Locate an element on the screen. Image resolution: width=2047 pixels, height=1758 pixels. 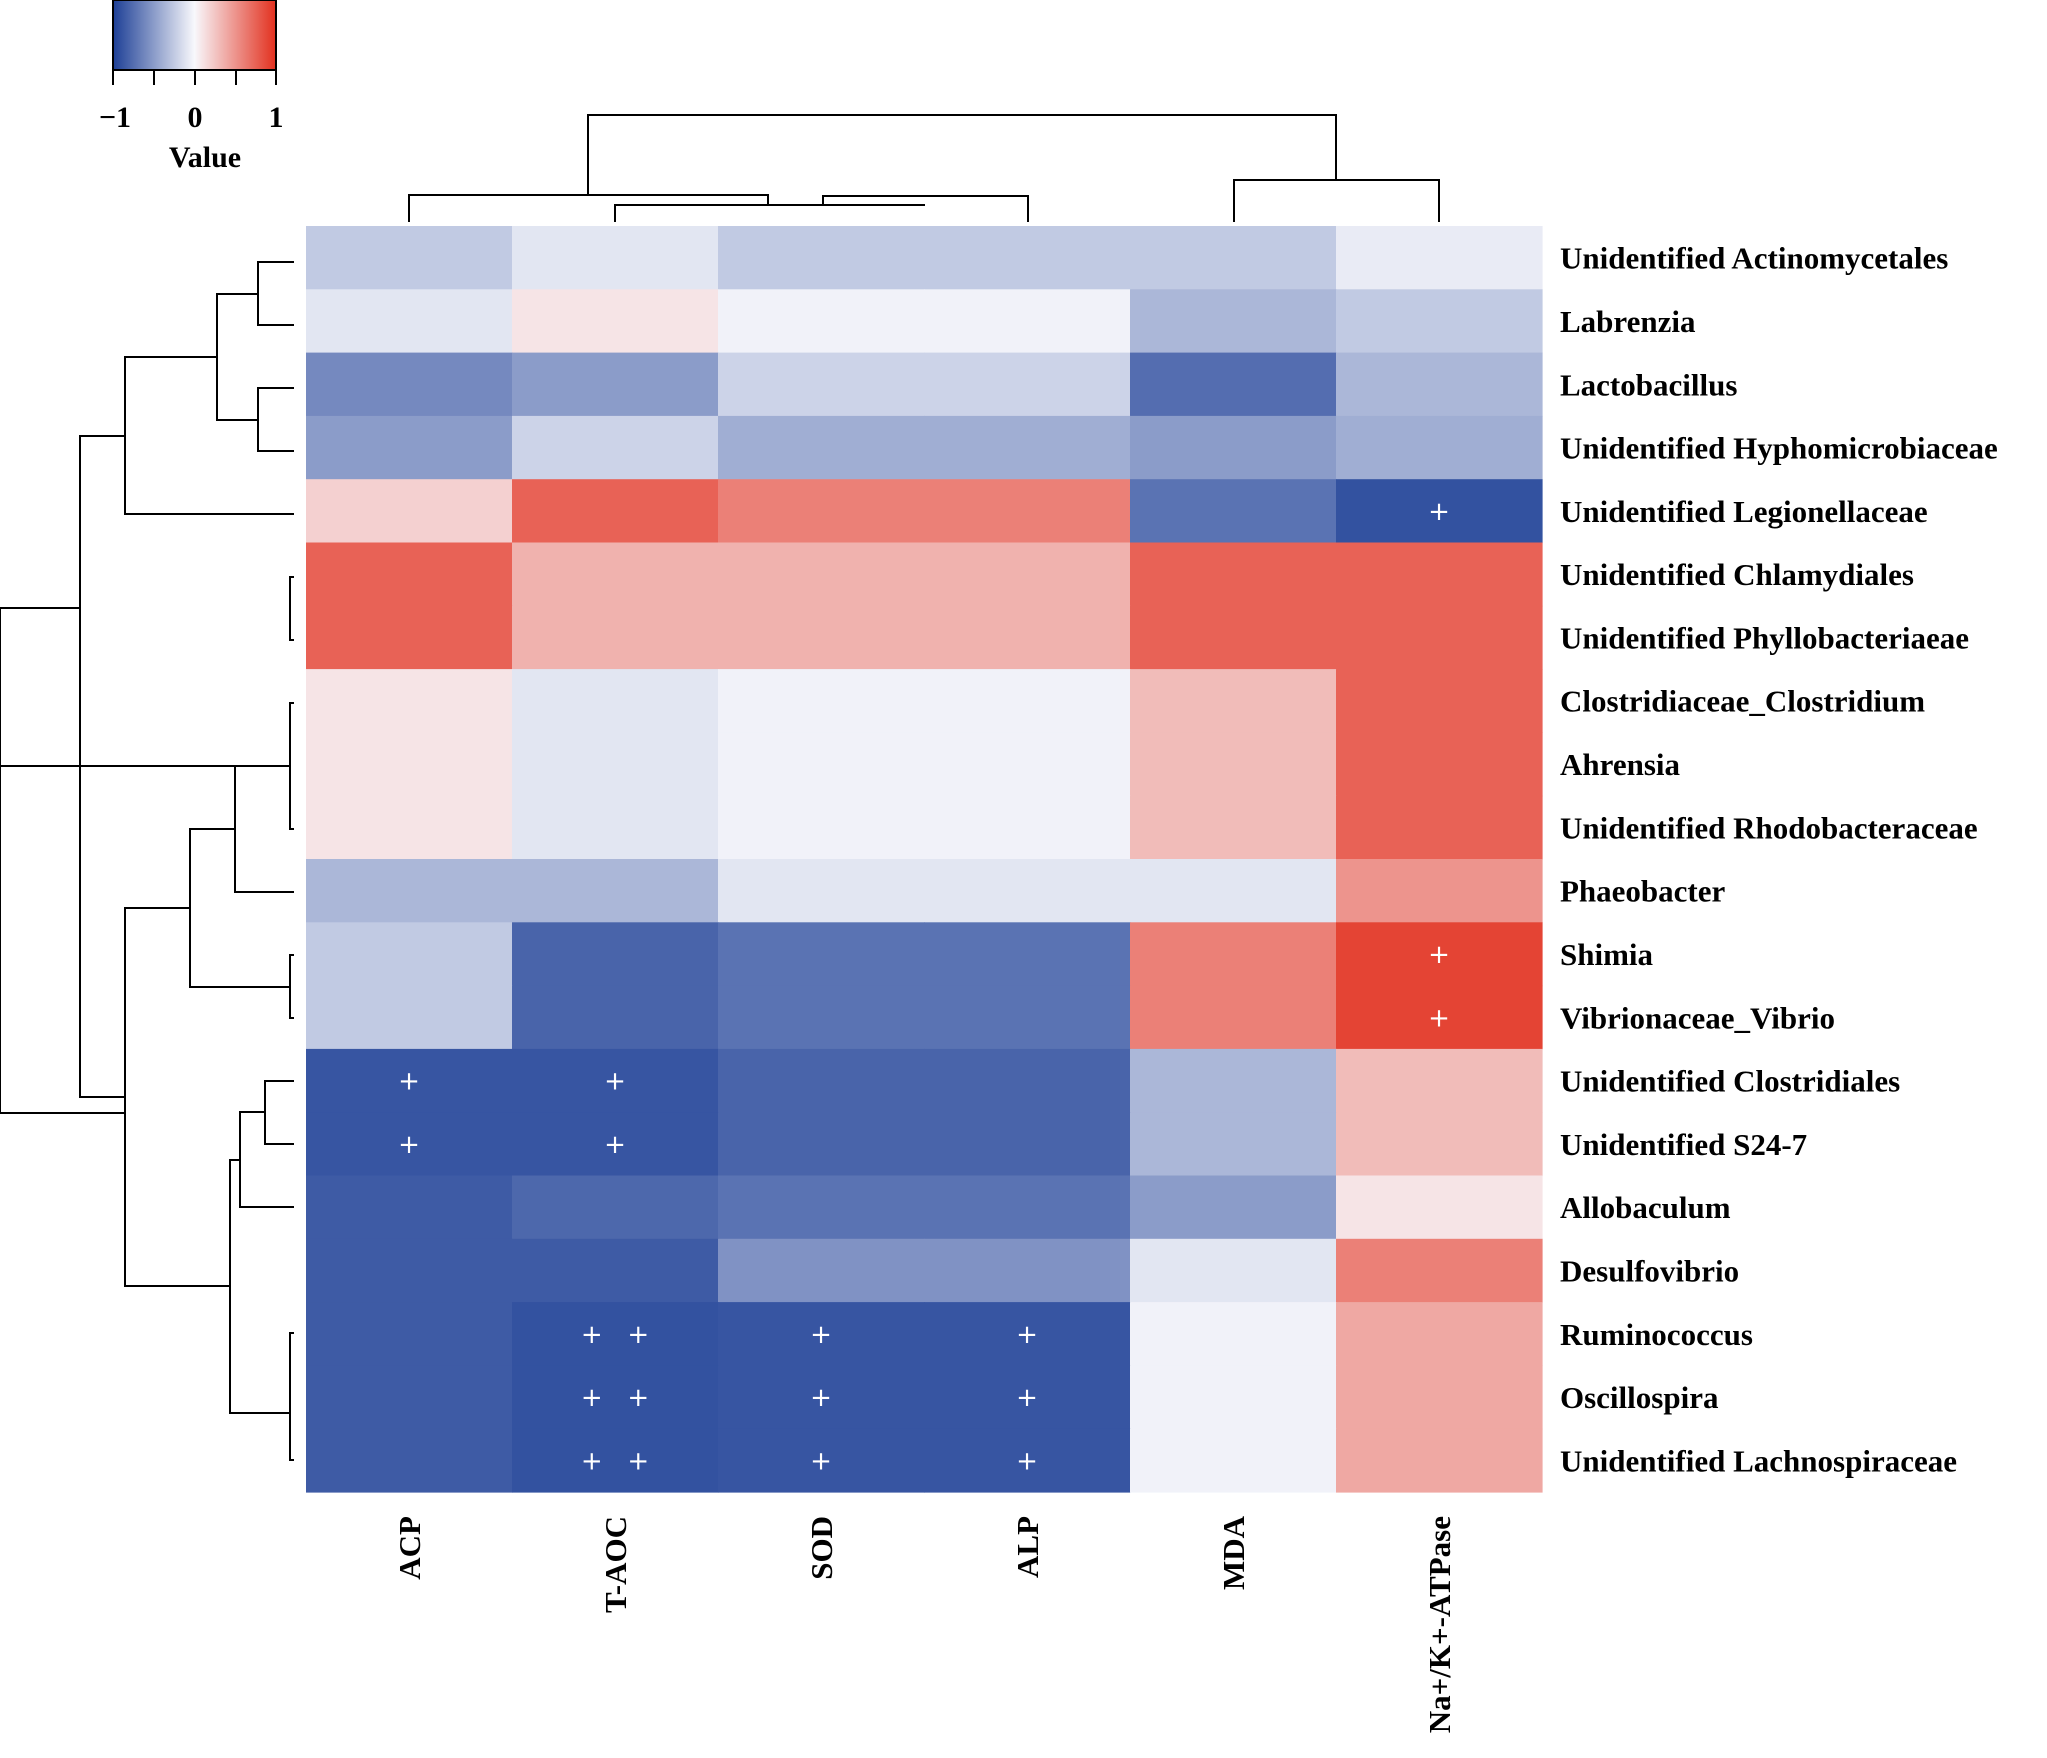
legend-title: Value is located at coordinates (205, 157).